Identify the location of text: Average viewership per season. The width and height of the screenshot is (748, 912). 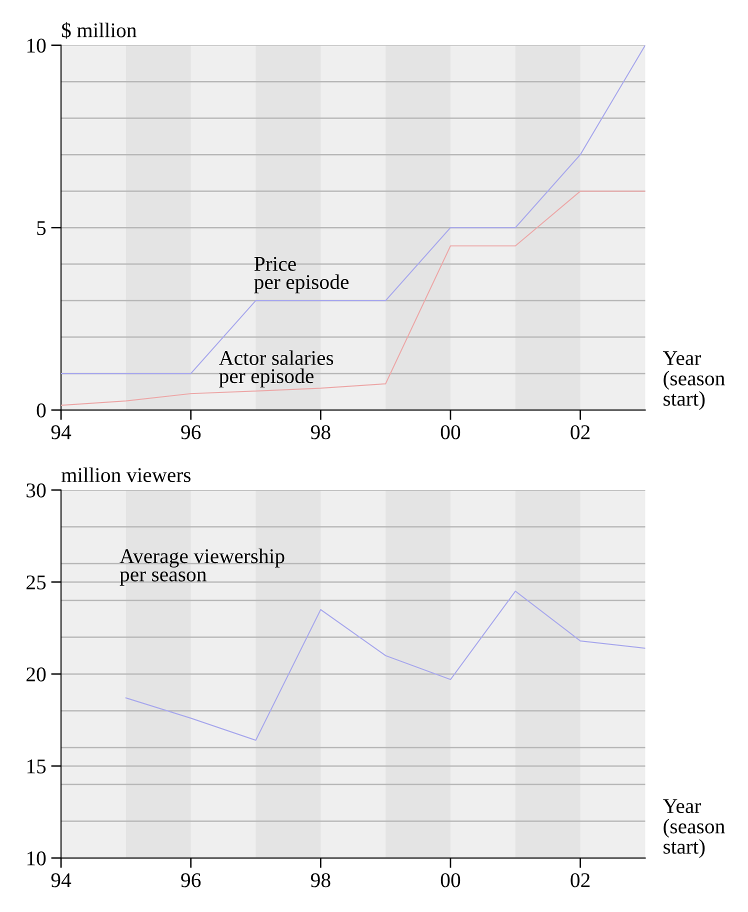
(202, 567).